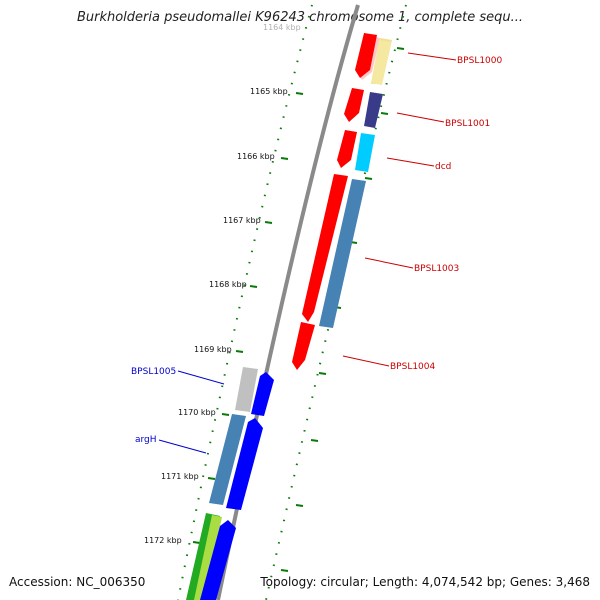 The height and width of the screenshot is (600, 600). I want to click on gene-label-bpsl1005: BPSL1005, so click(153, 372).